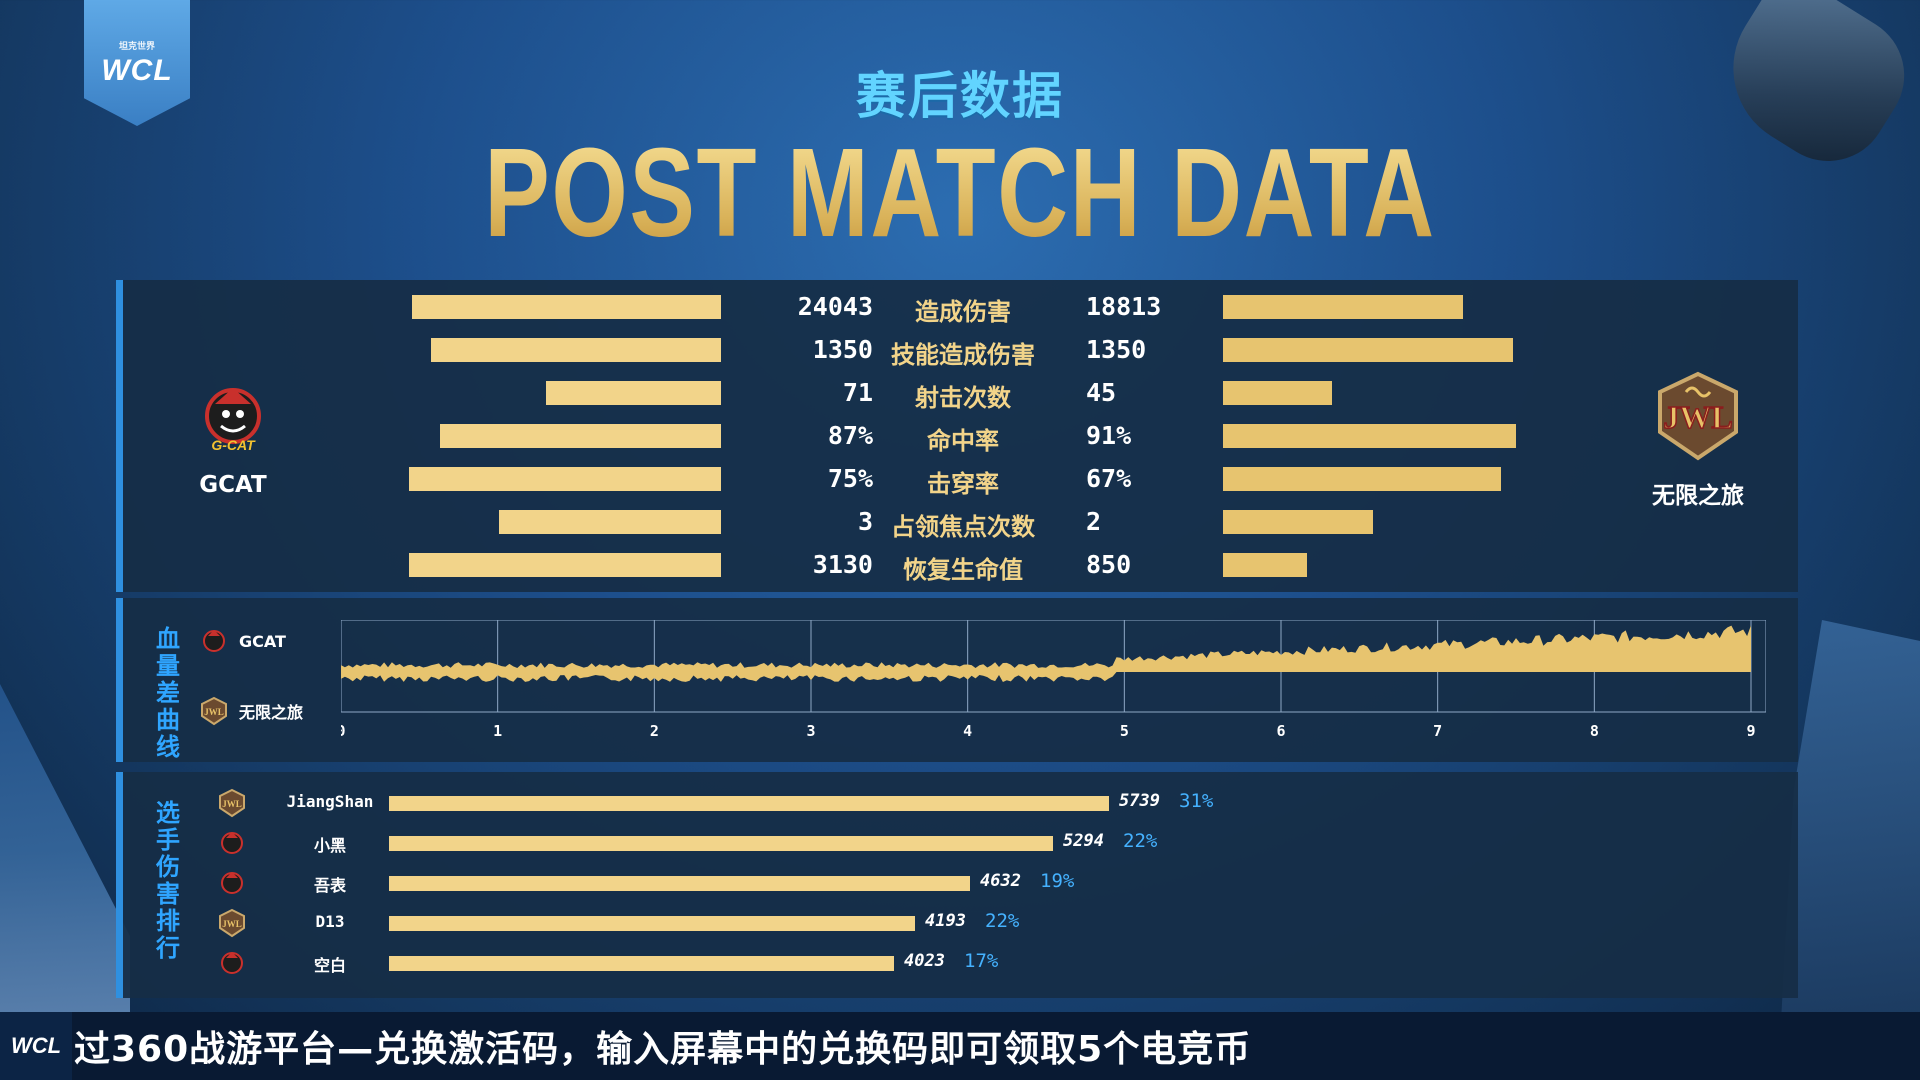  I want to click on hp-difference-panel: 血量差曲线 GCAT JWL 无限之旅 0 1 2 3 4 5 6 7 8 9, so click(957, 680).